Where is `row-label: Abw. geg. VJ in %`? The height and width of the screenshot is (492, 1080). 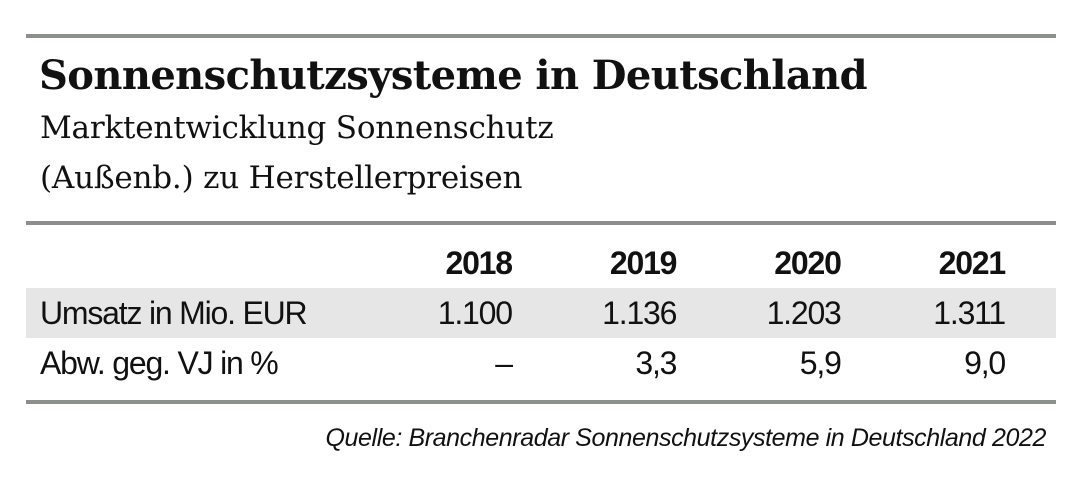 row-label: Abw. geg. VJ in % is located at coordinates (159, 362).